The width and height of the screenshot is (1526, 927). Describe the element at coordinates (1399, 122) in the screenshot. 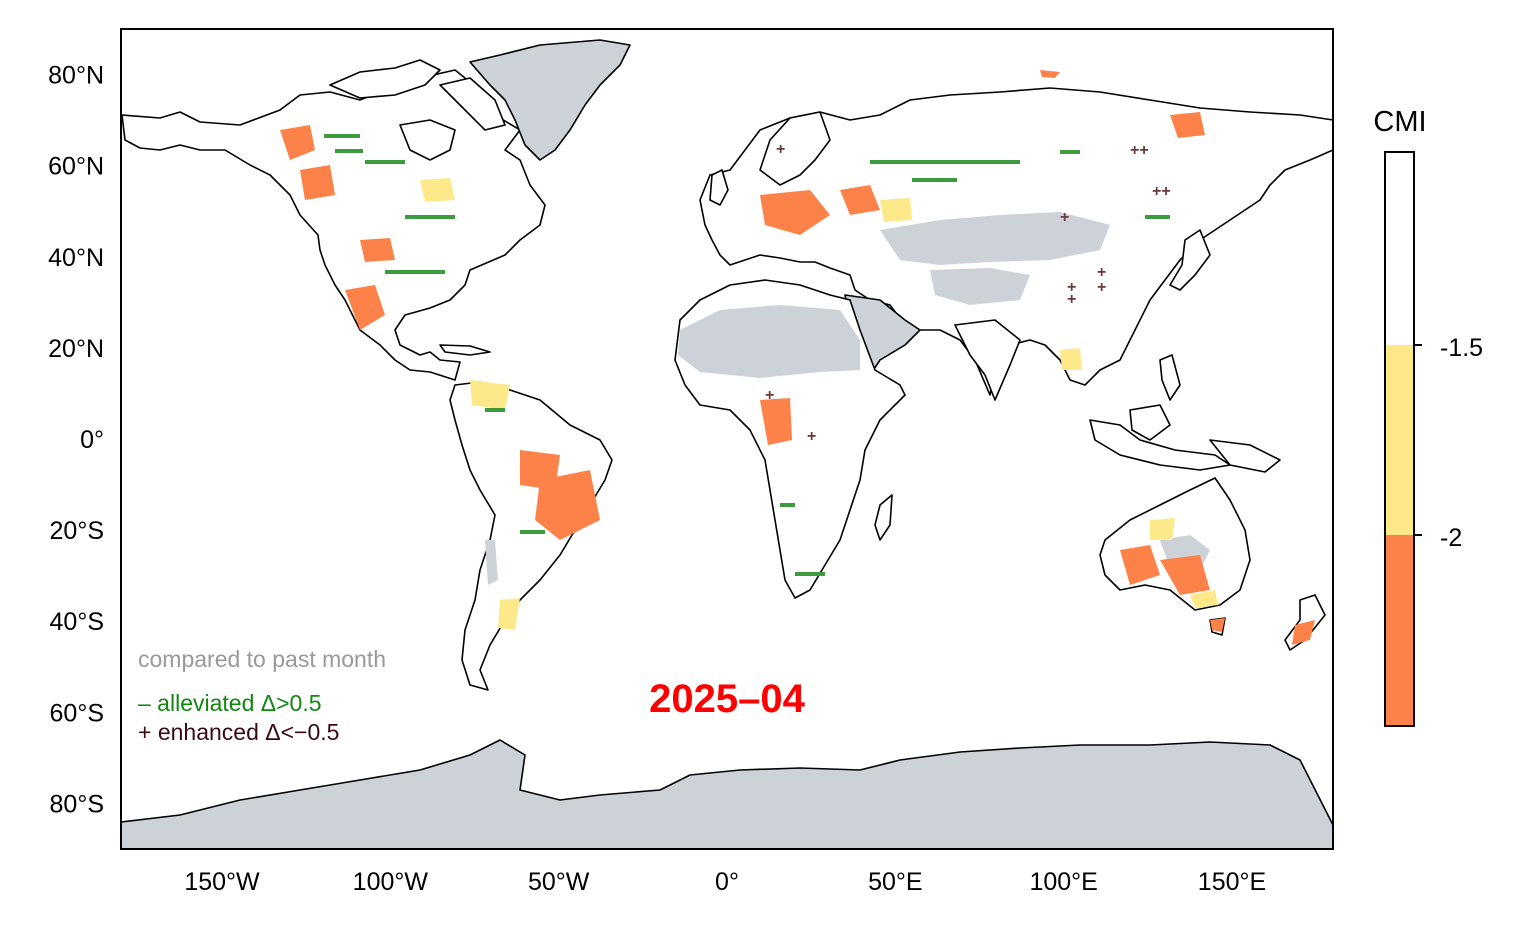

I see `colorbar-title: CMI` at that location.